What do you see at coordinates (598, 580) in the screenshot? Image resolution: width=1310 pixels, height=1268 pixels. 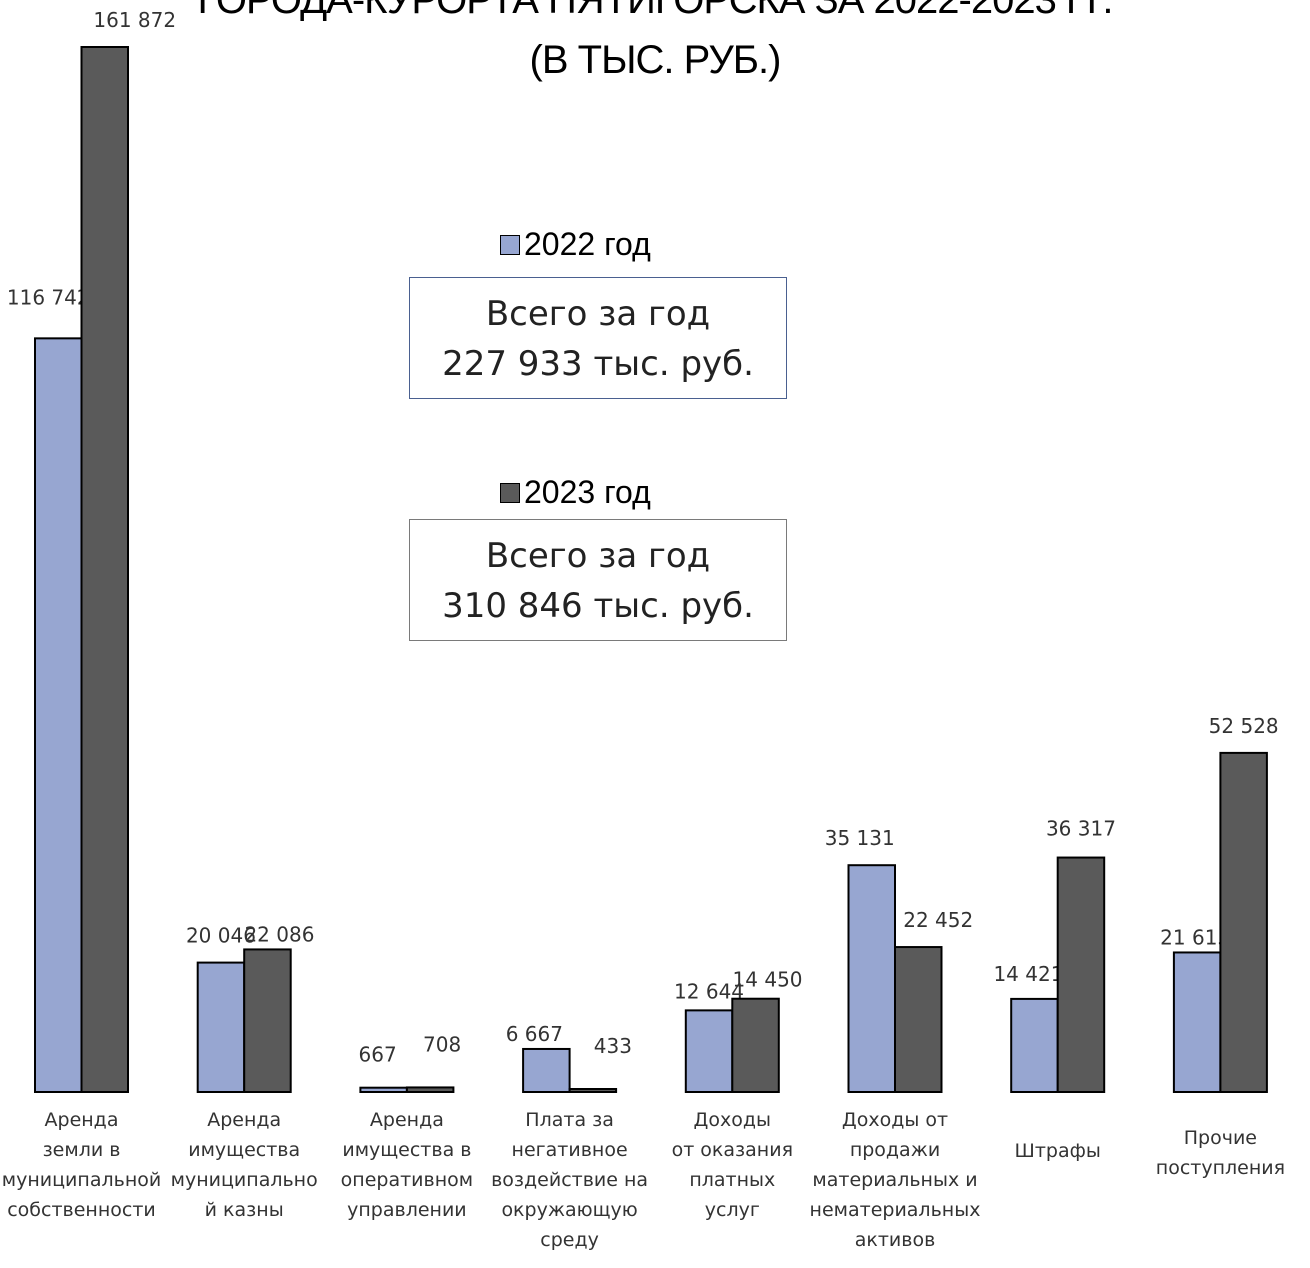 I see `total-box-2023: Всего за год 310 846 тыс. руб.` at bounding box center [598, 580].